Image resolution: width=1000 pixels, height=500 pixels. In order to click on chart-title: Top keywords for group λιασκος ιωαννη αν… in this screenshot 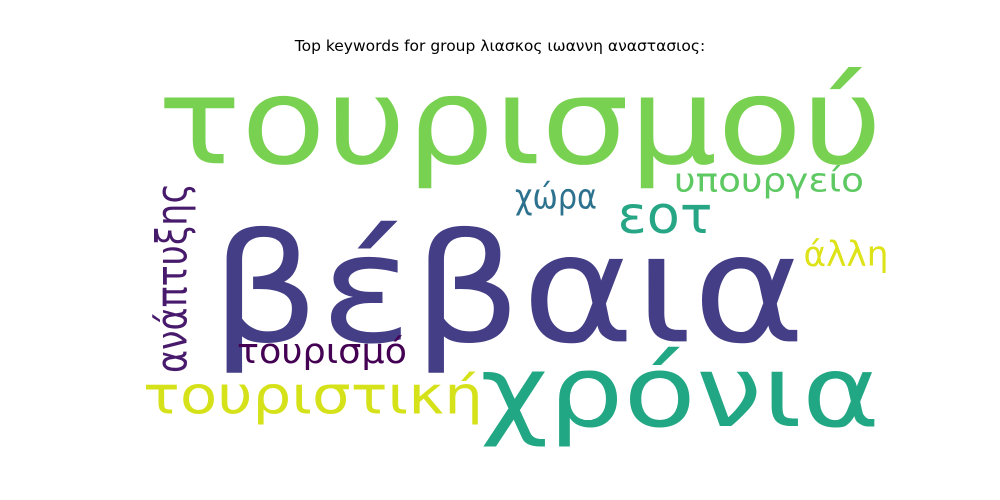, I will do `click(500, 46)`.